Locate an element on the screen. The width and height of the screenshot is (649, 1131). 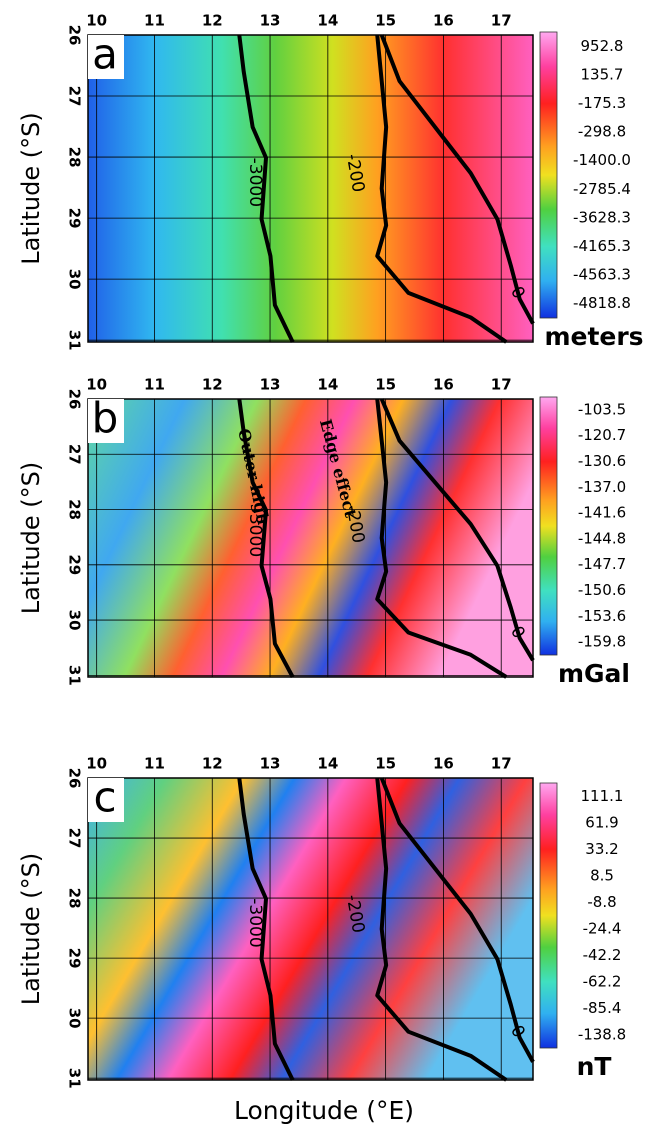
colorbar-label: -138.8 is located at coordinates (602, 1034).